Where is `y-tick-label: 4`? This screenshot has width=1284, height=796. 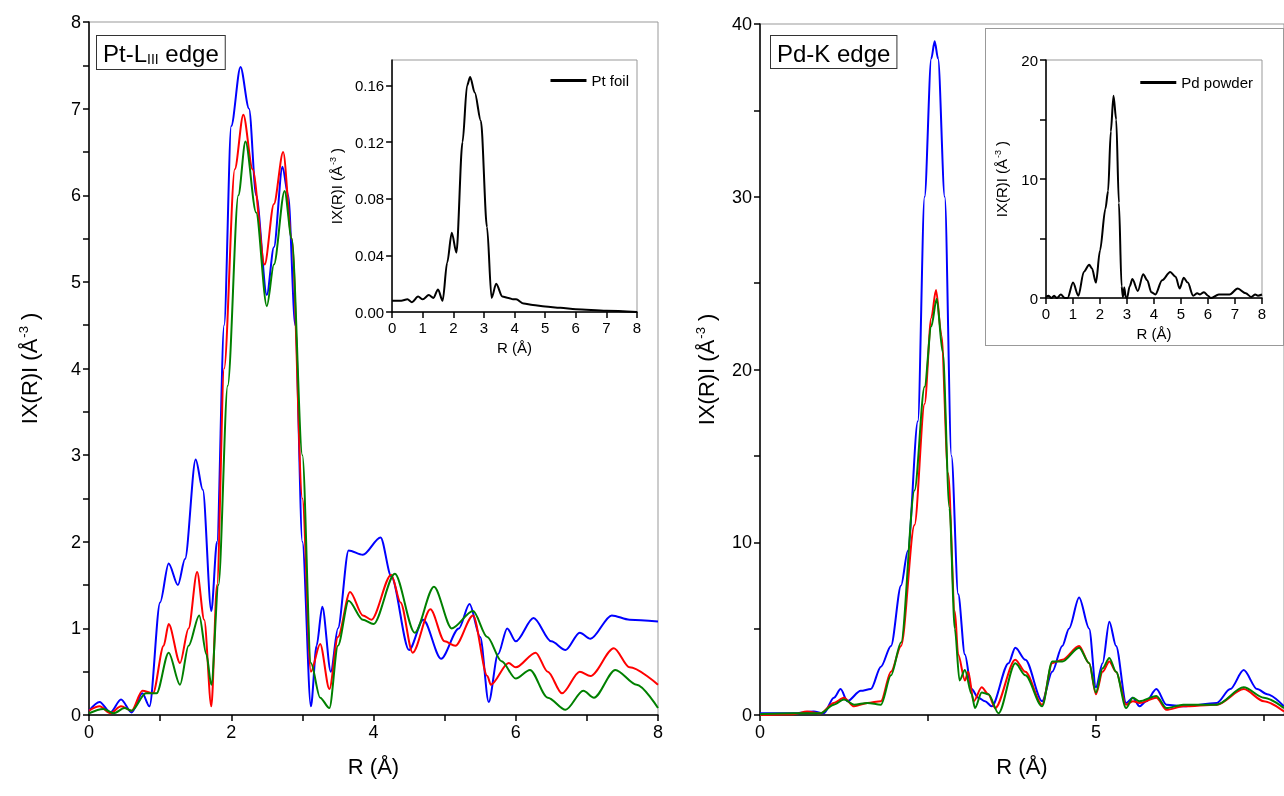 y-tick-label: 4 is located at coordinates (75, 368).